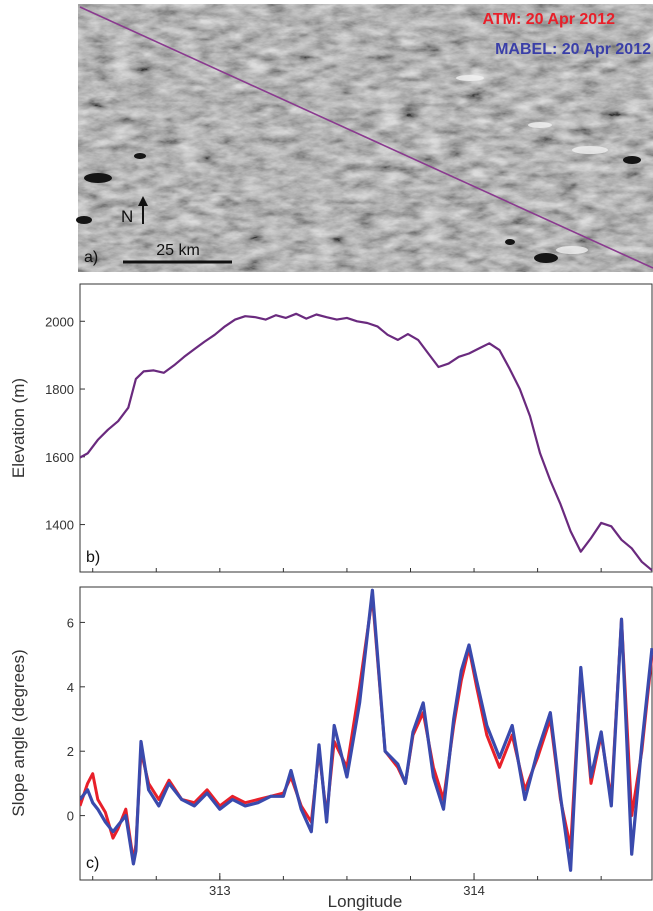 The image size is (653, 911). What do you see at coordinates (532, 164) in the screenshot?
I see `bright-ridges` at bounding box center [532, 164].